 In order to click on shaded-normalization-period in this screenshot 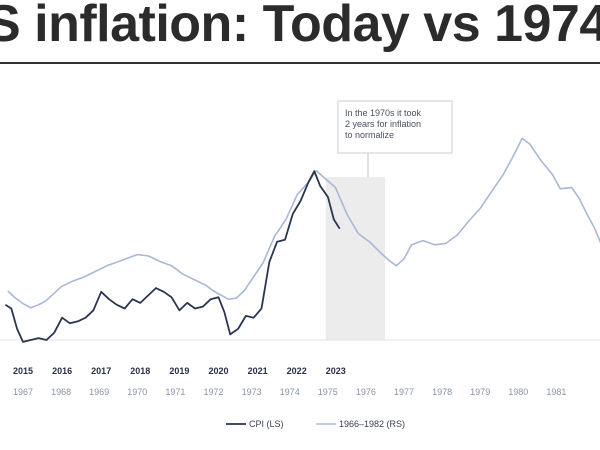, I will do `click(355, 258)`.